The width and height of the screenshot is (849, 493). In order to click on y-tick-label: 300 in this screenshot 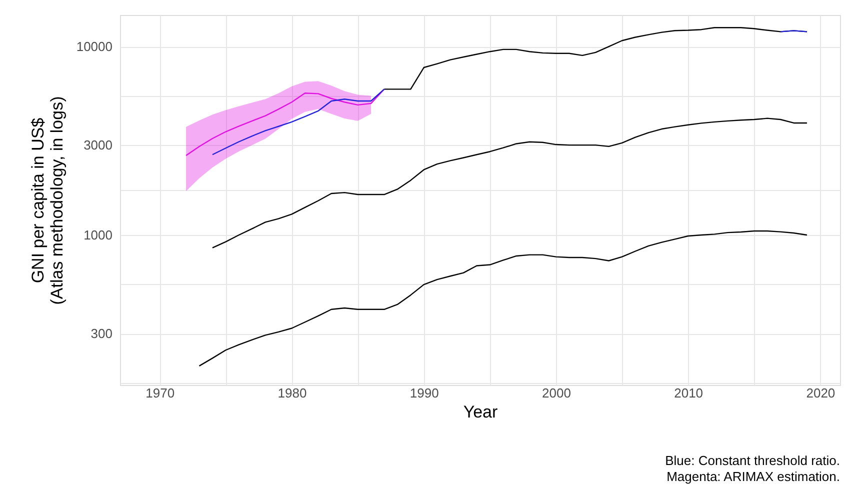, I will do `click(101, 334)`.